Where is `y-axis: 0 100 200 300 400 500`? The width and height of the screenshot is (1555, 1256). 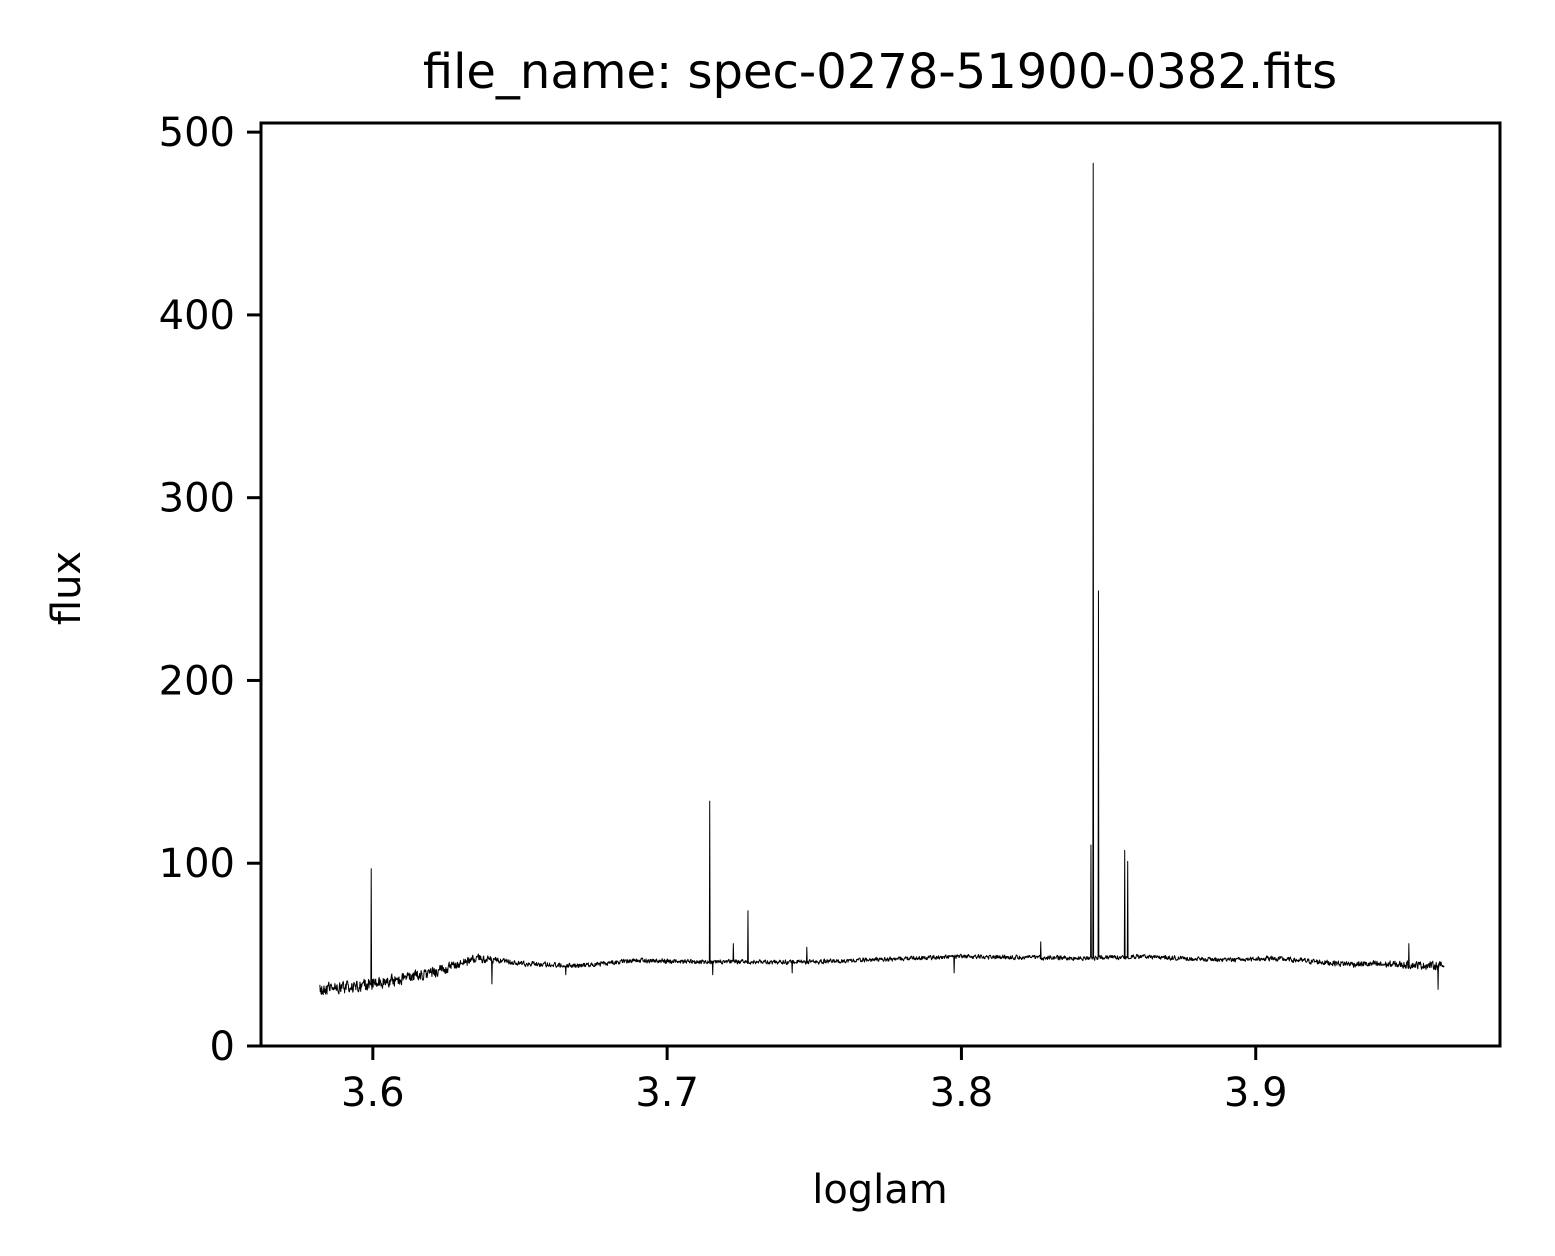 y-axis: 0 100 200 300 400 500 is located at coordinates (210, 590).